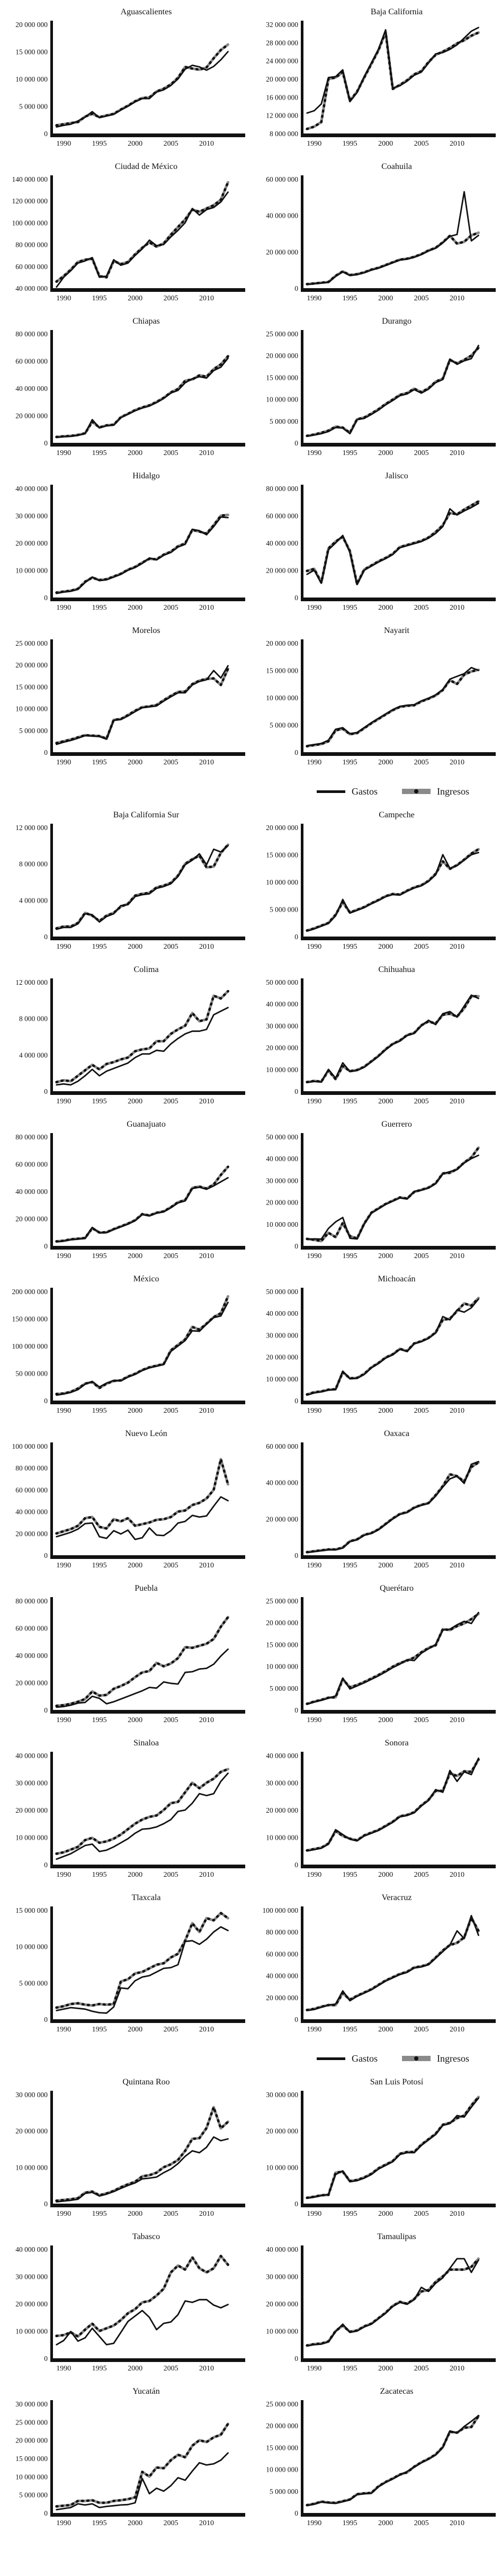 The height and width of the screenshot is (2576, 501). I want to click on y-axis-tick-label: 60 000 000, so click(31, 362).